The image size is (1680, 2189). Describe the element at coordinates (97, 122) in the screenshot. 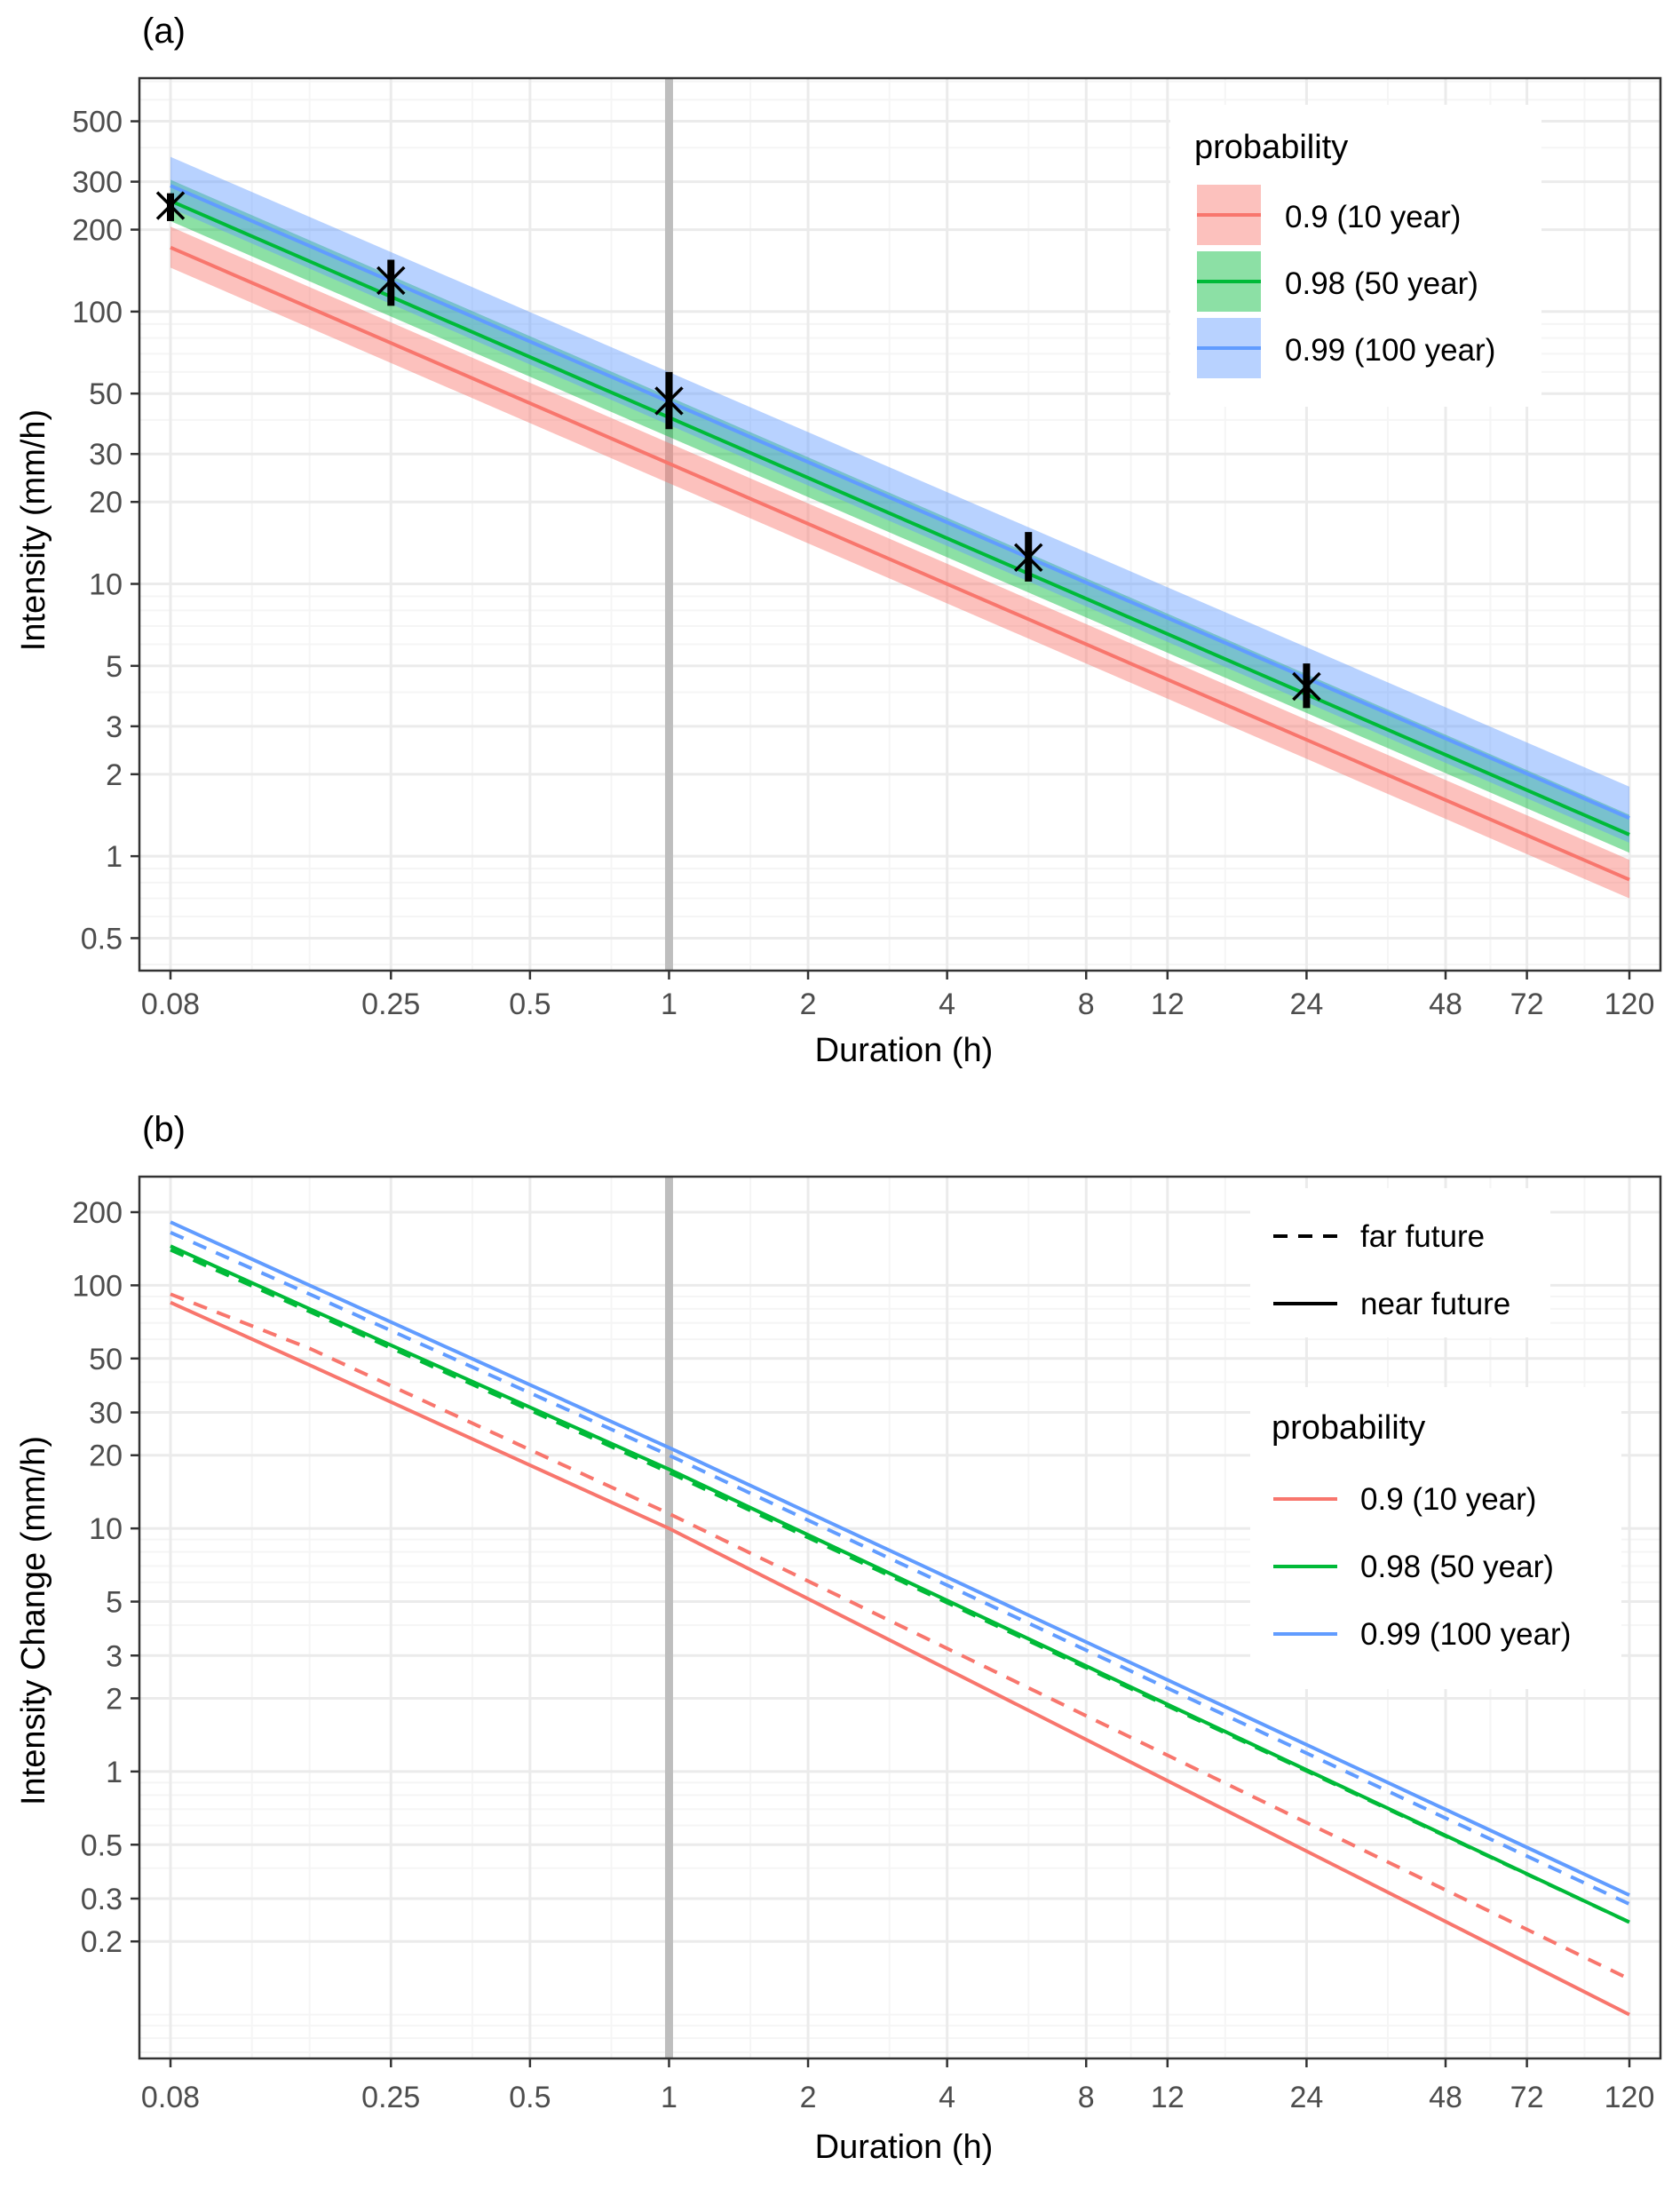

I see `y-tick-label: 500` at that location.